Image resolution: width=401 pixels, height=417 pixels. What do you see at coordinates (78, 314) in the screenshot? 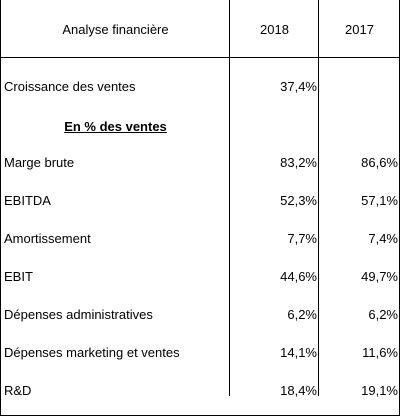
I see `row-label: Dépenses administratives` at bounding box center [78, 314].